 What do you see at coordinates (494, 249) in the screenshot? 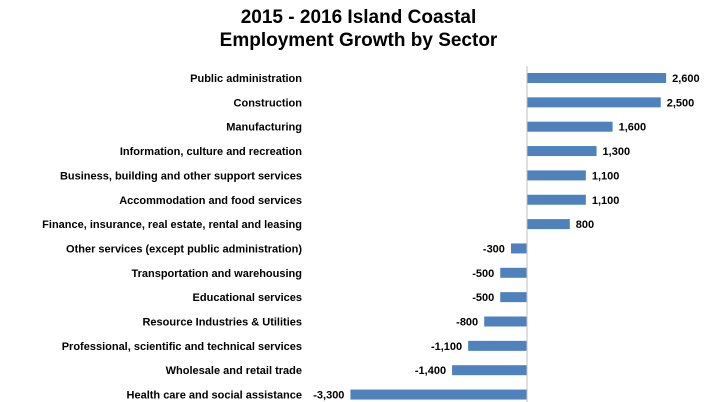
I see `data-label: -300` at bounding box center [494, 249].